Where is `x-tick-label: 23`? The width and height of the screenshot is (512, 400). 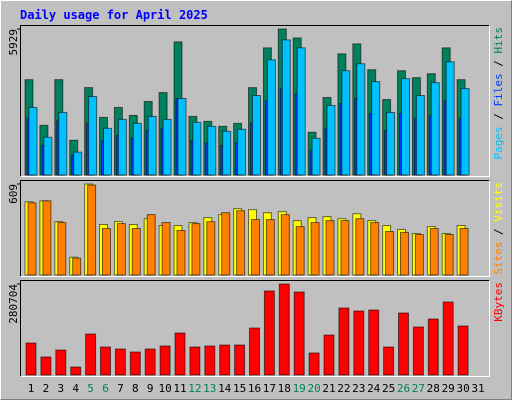
x-tick-label: 23 is located at coordinates (358, 388).